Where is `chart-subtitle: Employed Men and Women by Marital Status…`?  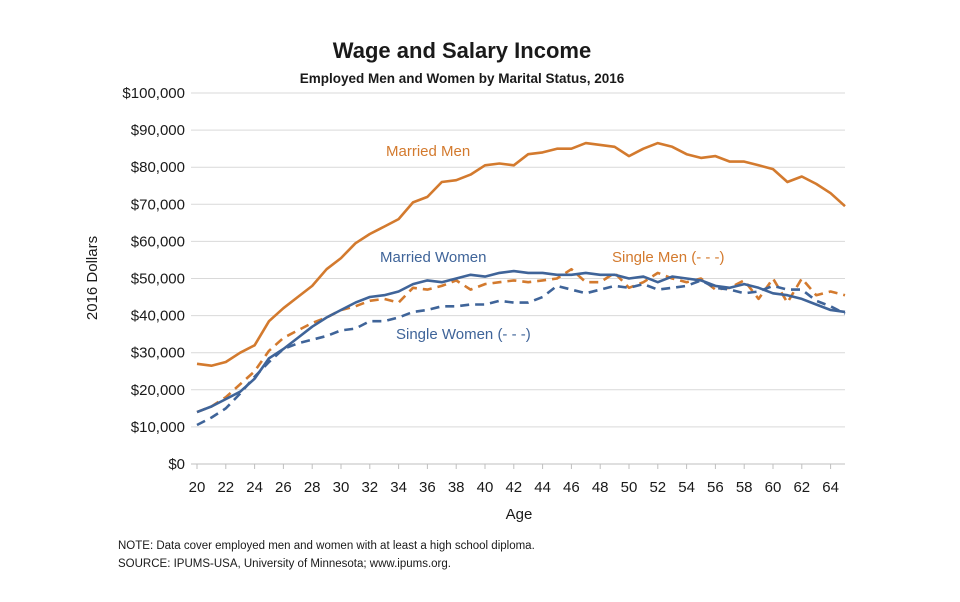
chart-subtitle: Employed Men and Women by Marital Status… is located at coordinates (462, 78).